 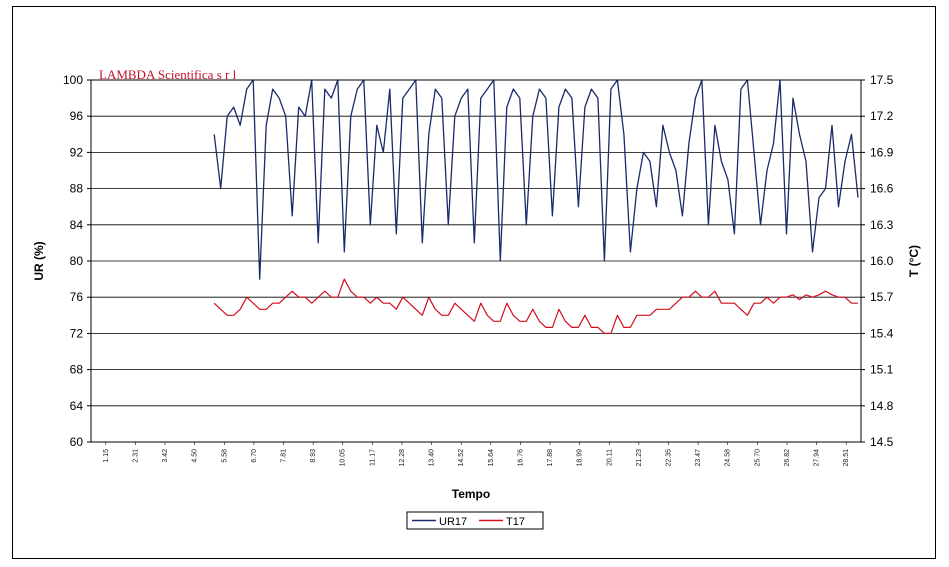 I want to click on y-right-tick-label: 17.2, so click(x=882, y=116).